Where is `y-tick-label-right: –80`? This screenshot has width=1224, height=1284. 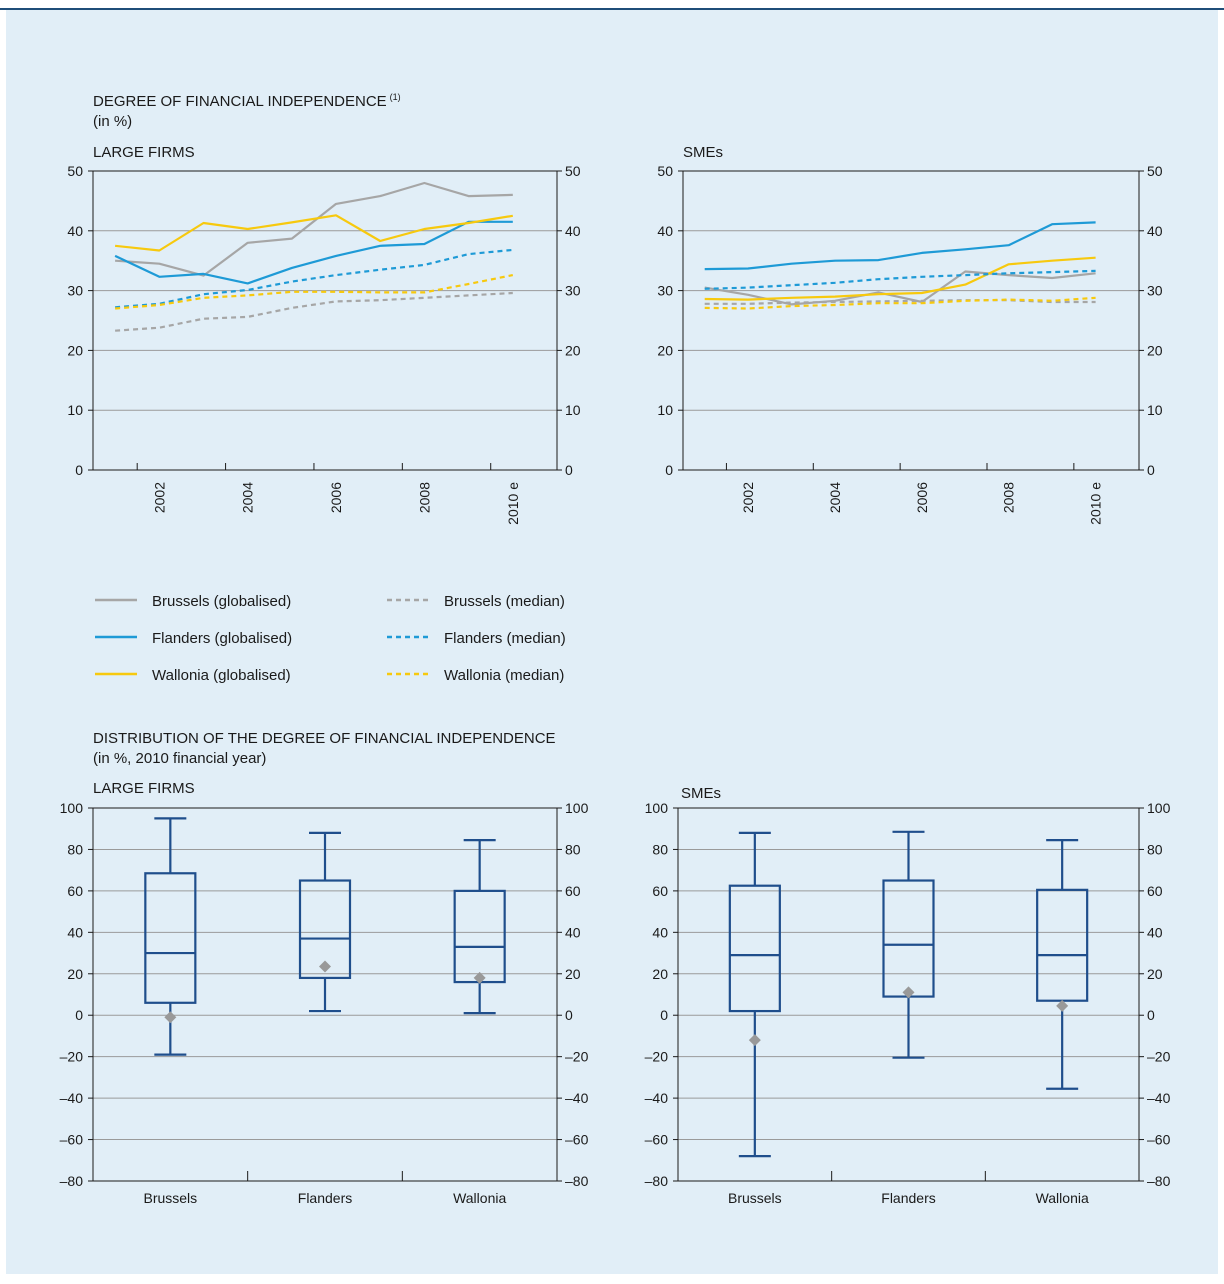 y-tick-label-right: –80 is located at coordinates (1159, 1181).